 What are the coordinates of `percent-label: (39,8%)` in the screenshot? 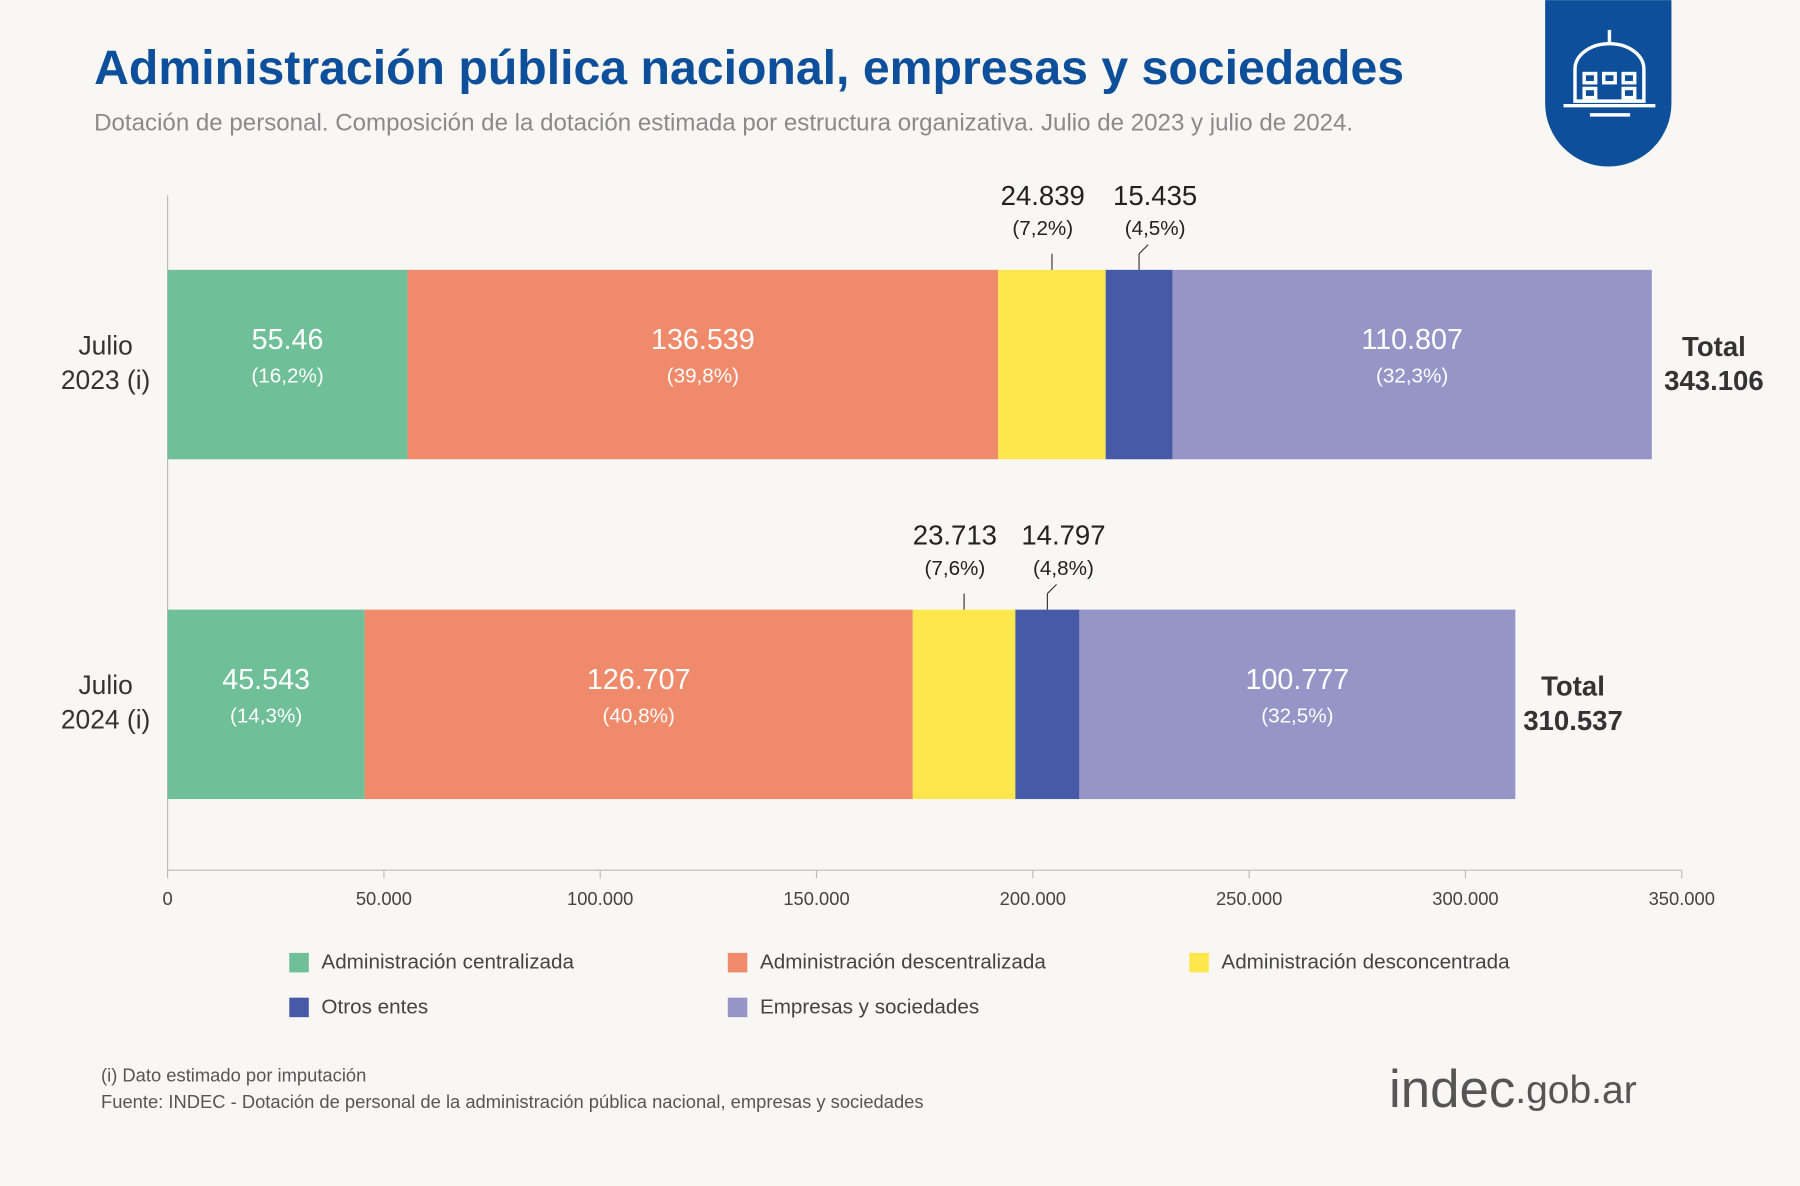 It's located at (703, 376).